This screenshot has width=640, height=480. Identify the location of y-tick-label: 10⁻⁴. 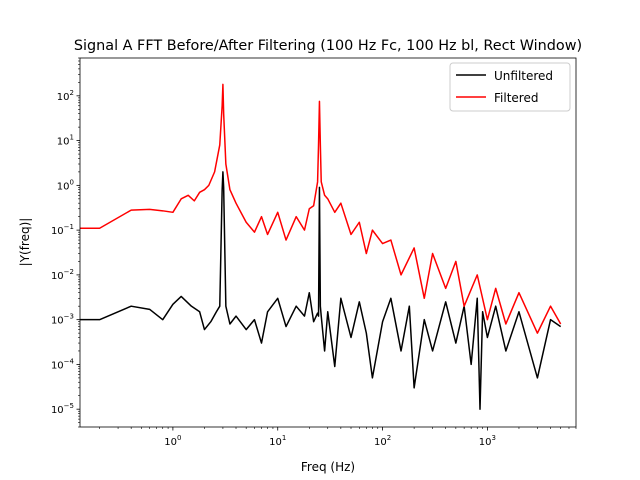
(63, 364).